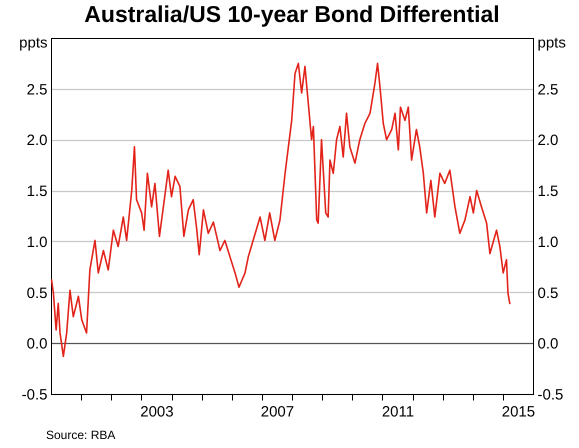 Image resolution: width=579 pixels, height=448 pixels. Describe the element at coordinates (548, 89) in the screenshot. I see `y2-tick-label: 2.5` at that location.